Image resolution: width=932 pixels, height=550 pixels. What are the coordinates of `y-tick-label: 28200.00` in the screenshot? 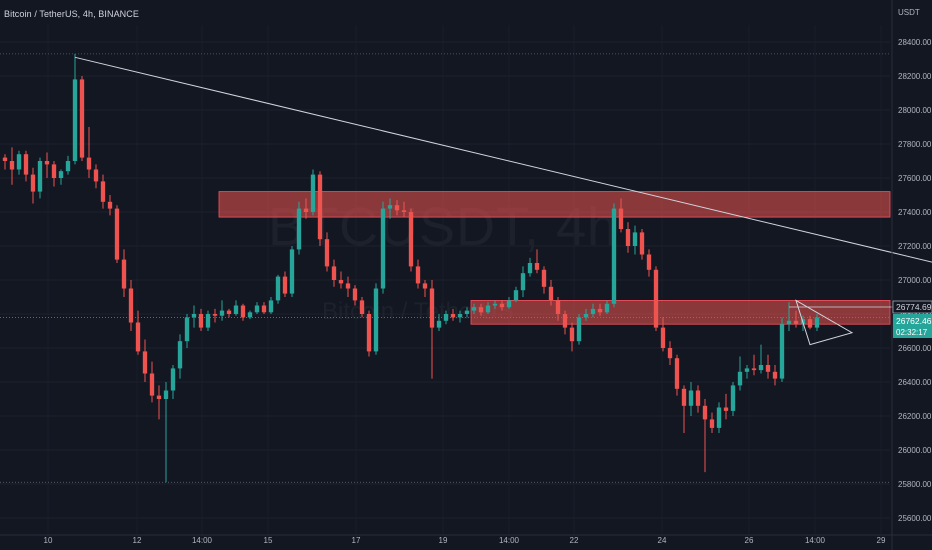 It's located at (915, 76).